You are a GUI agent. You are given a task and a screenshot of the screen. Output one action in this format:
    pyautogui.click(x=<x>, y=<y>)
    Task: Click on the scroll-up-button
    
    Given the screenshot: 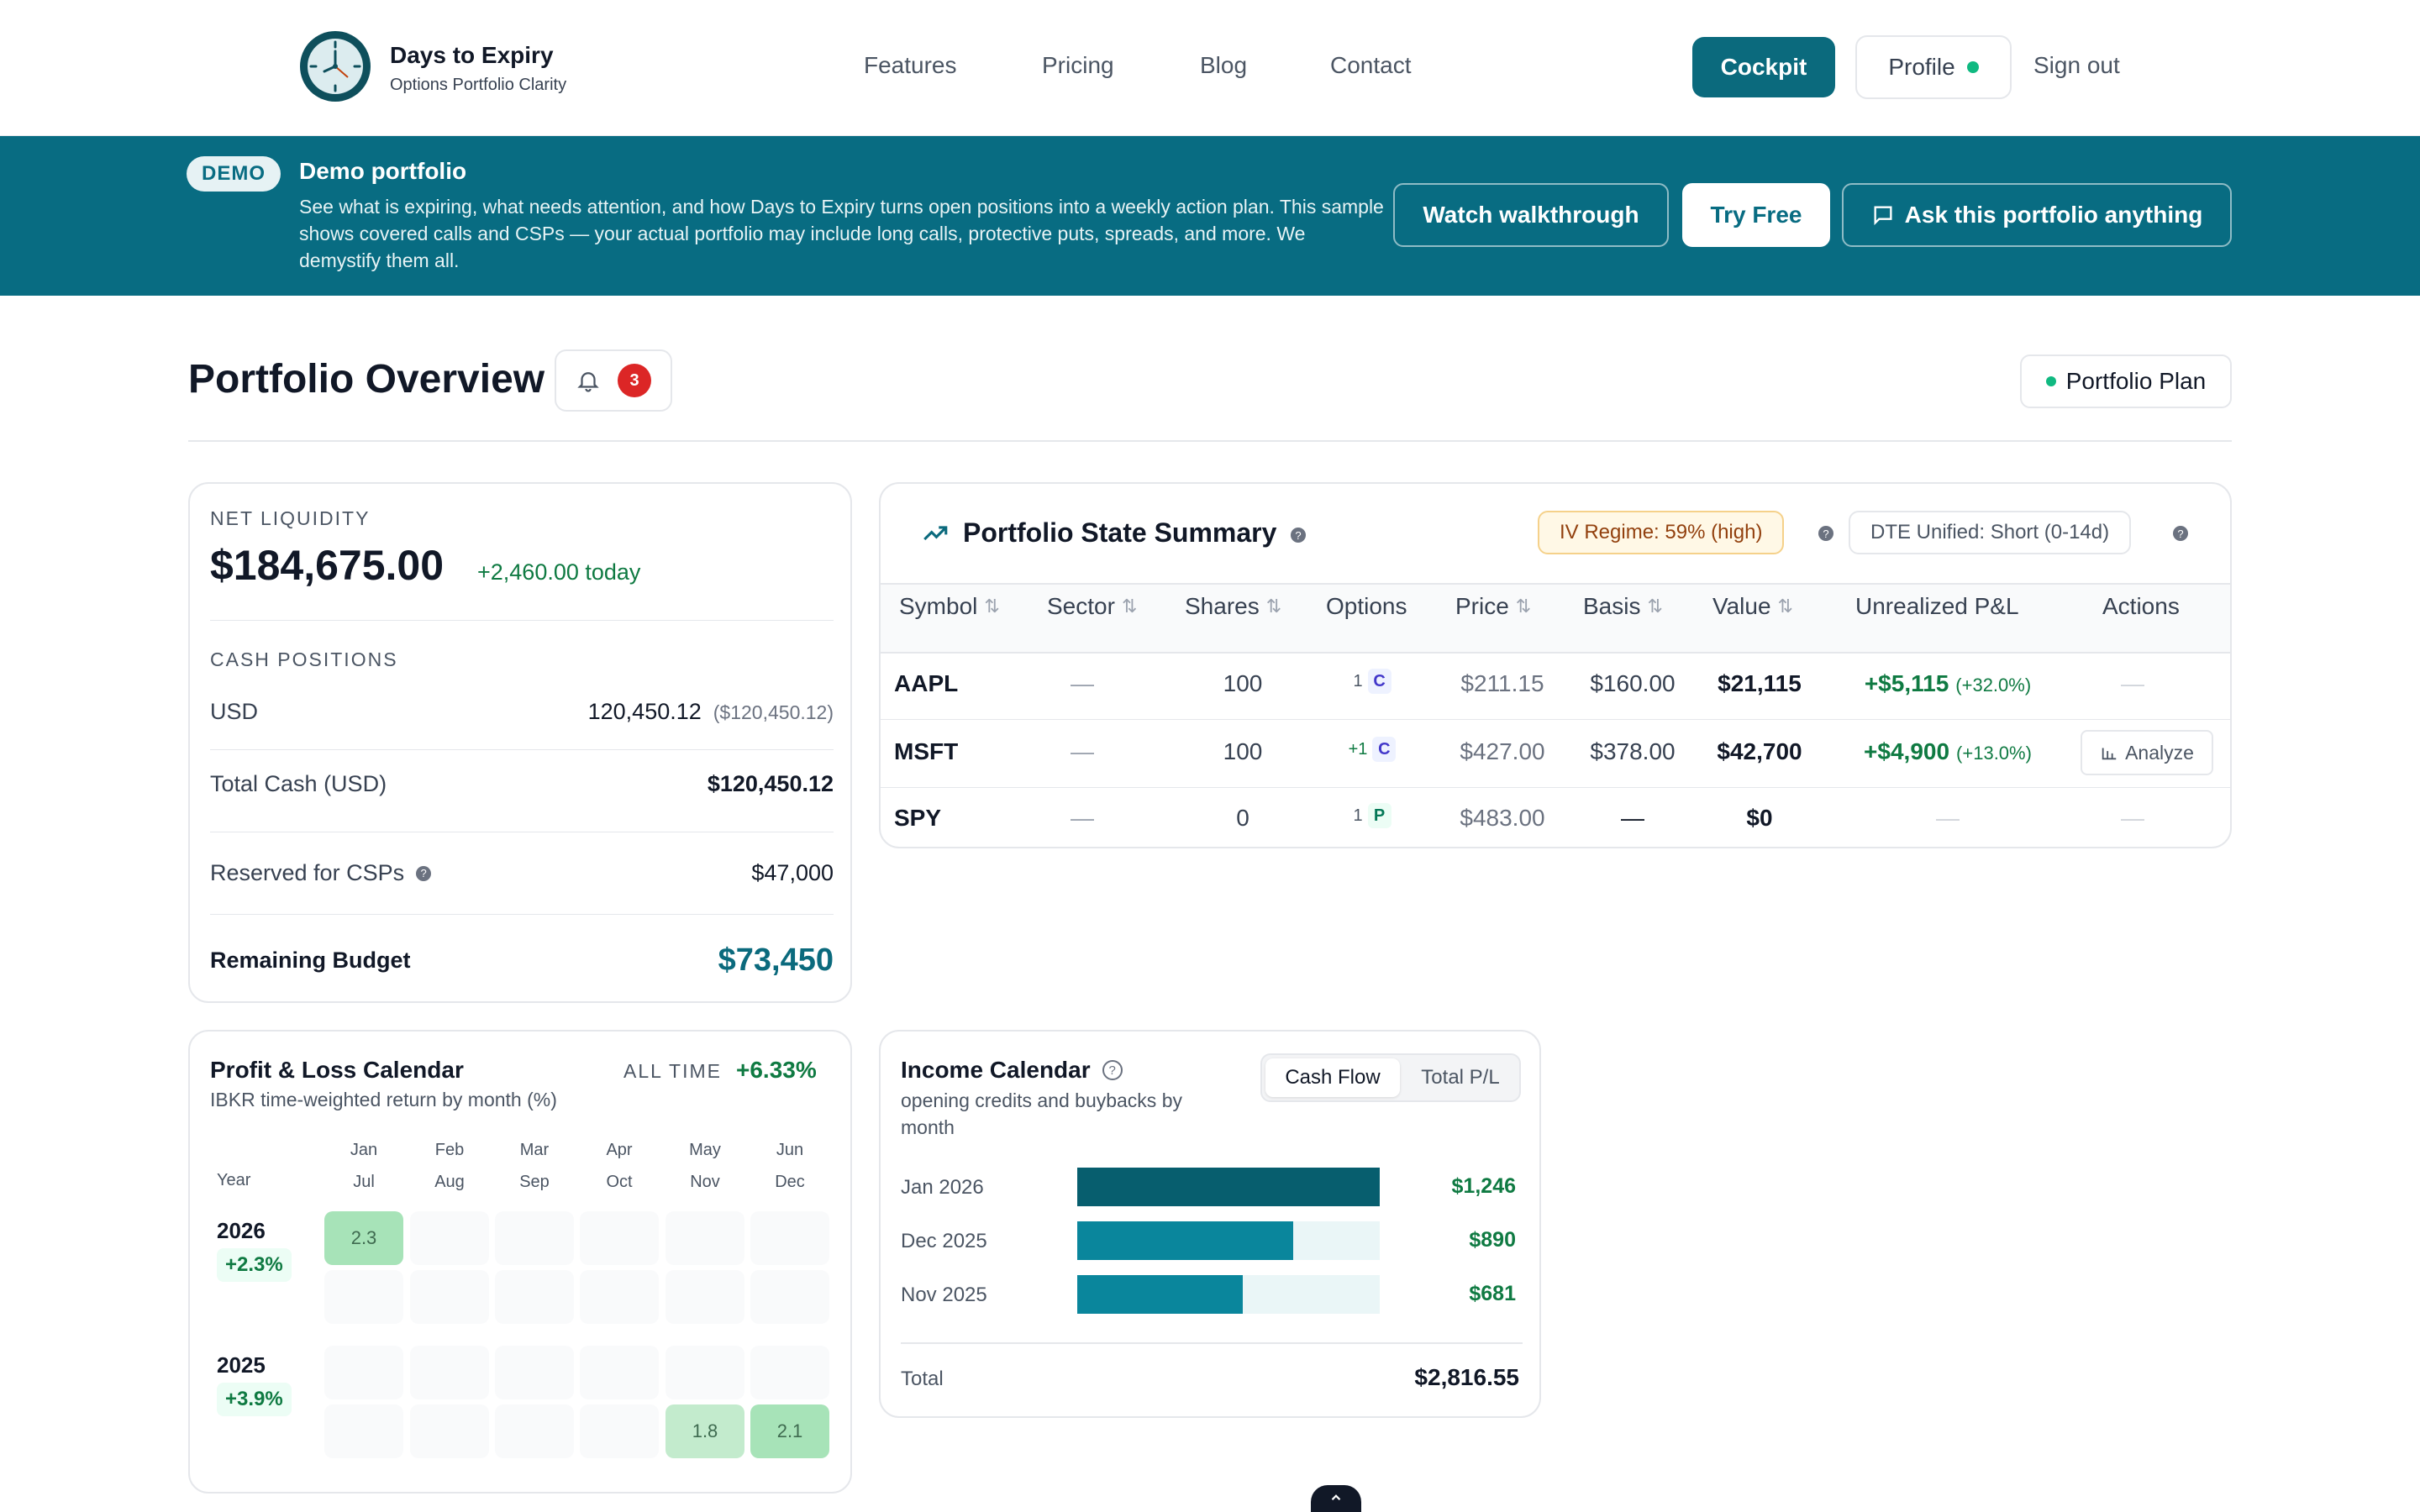 What is the action you would take?
    pyautogui.click(x=1336, y=1498)
    